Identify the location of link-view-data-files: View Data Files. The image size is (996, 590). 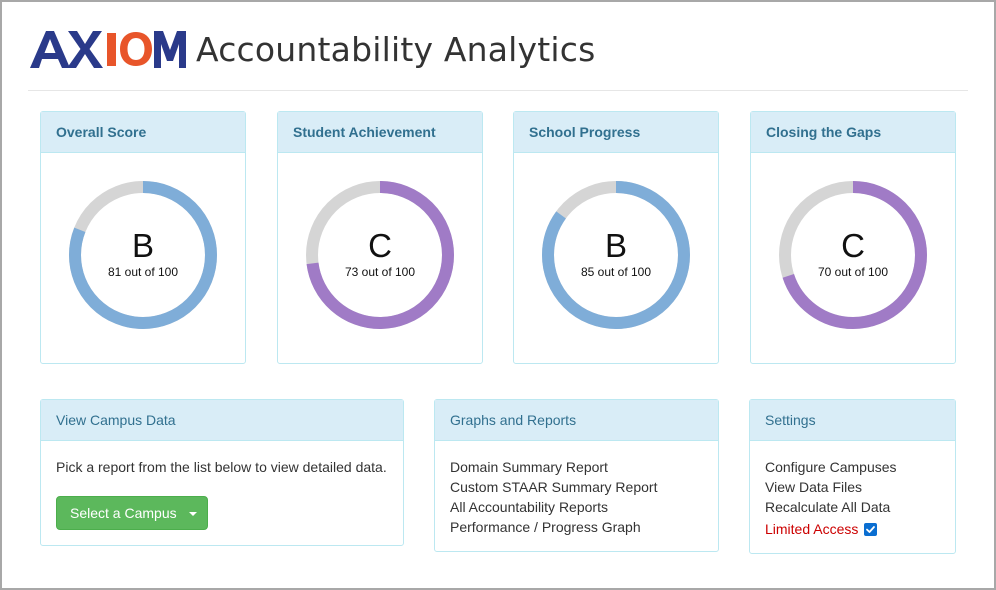
(814, 487).